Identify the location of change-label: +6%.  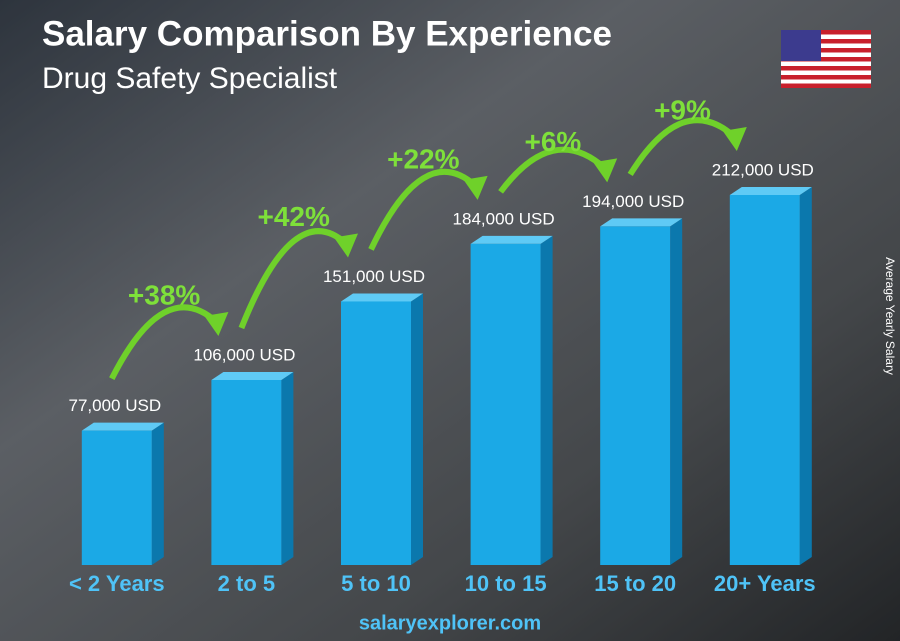
(552, 141).